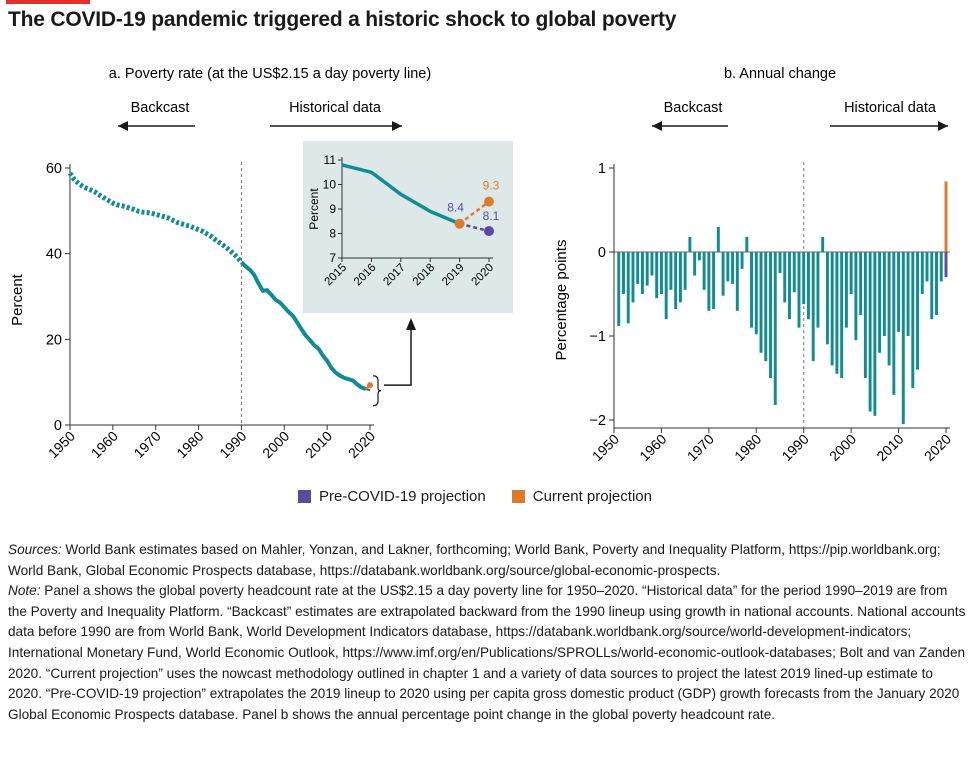  I want to click on panel-b-xtick-label: 2000, so click(842, 447).